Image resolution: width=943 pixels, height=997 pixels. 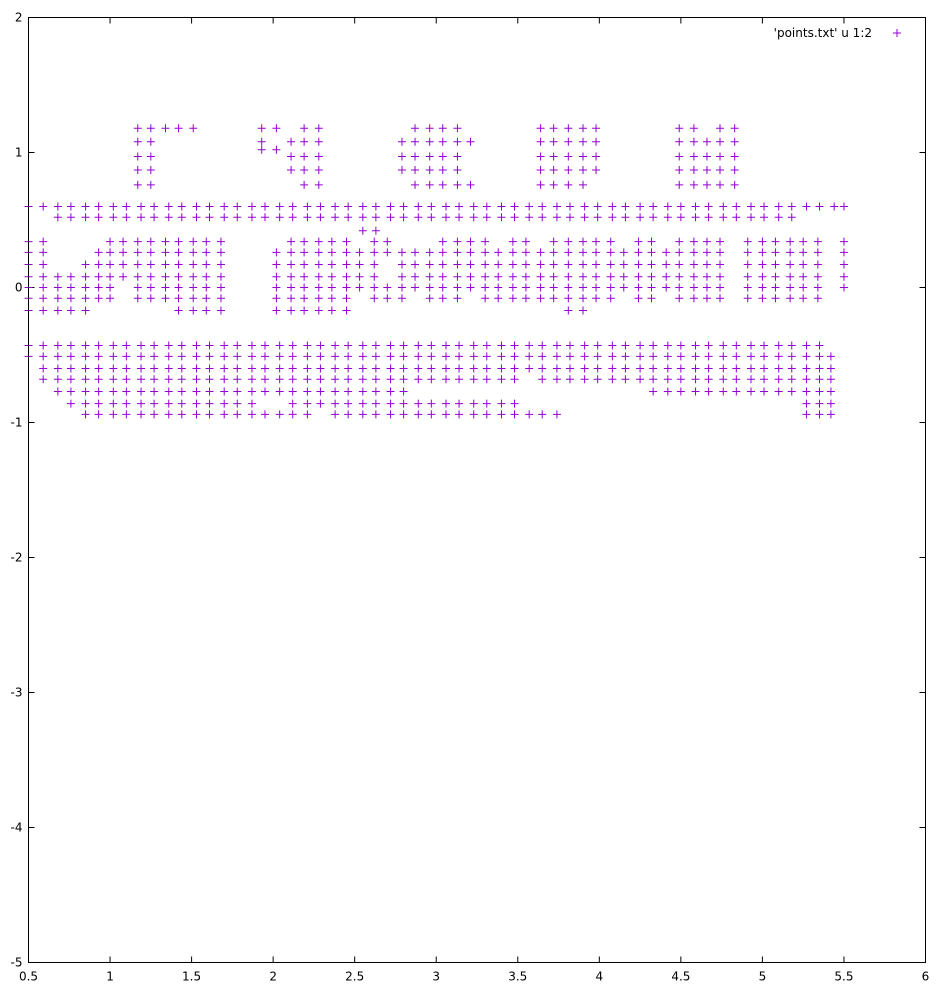 What do you see at coordinates (354, 977) in the screenshot?
I see `x-tick-label: 2.5` at bounding box center [354, 977].